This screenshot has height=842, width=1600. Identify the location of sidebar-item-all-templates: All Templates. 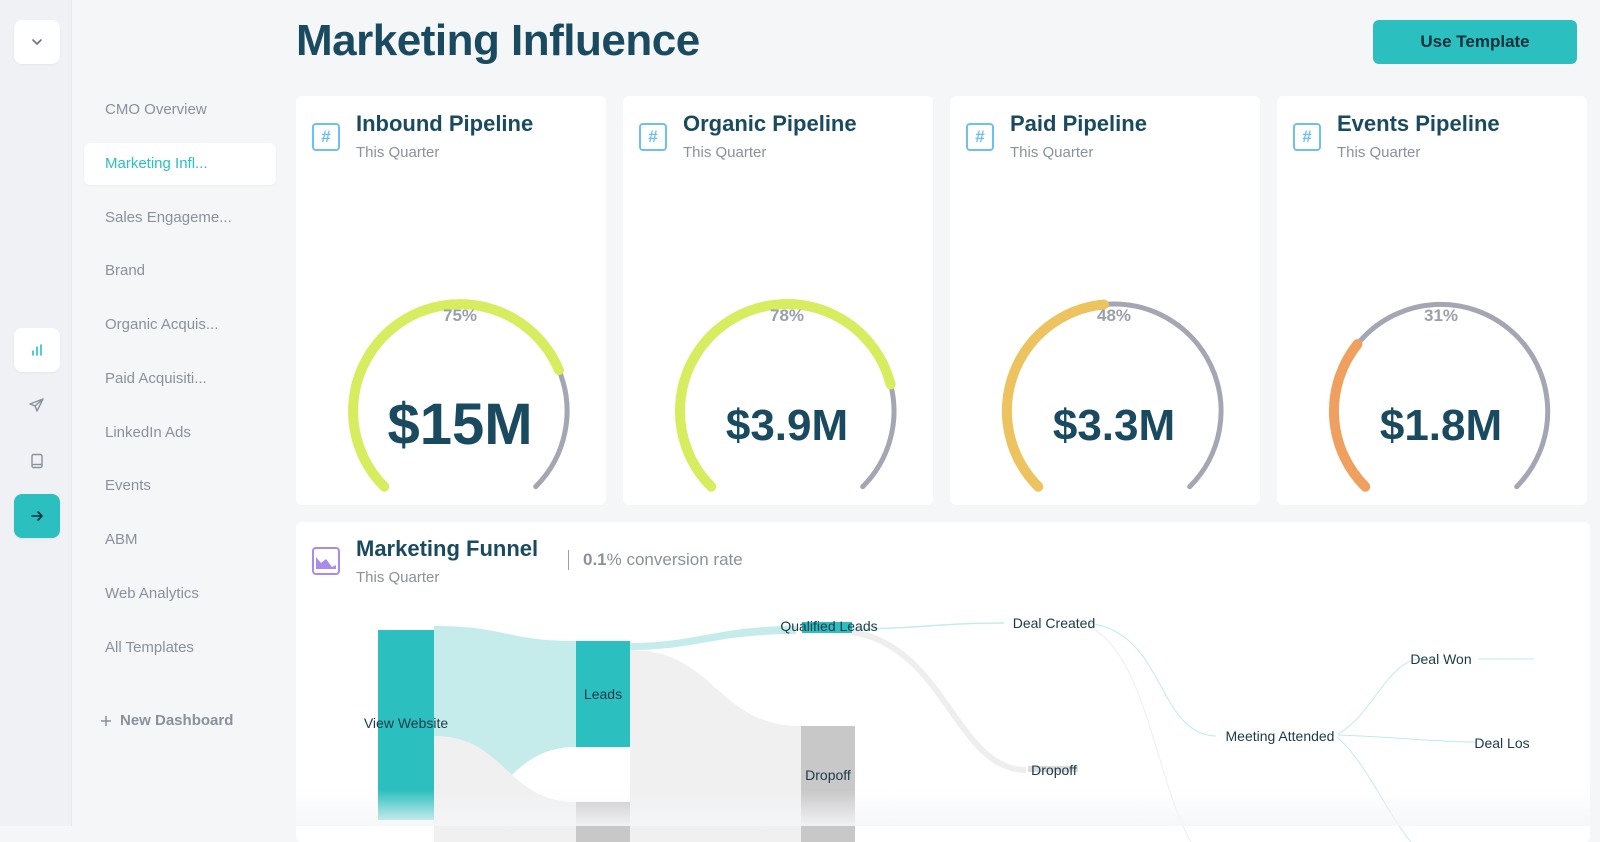
(149, 647).